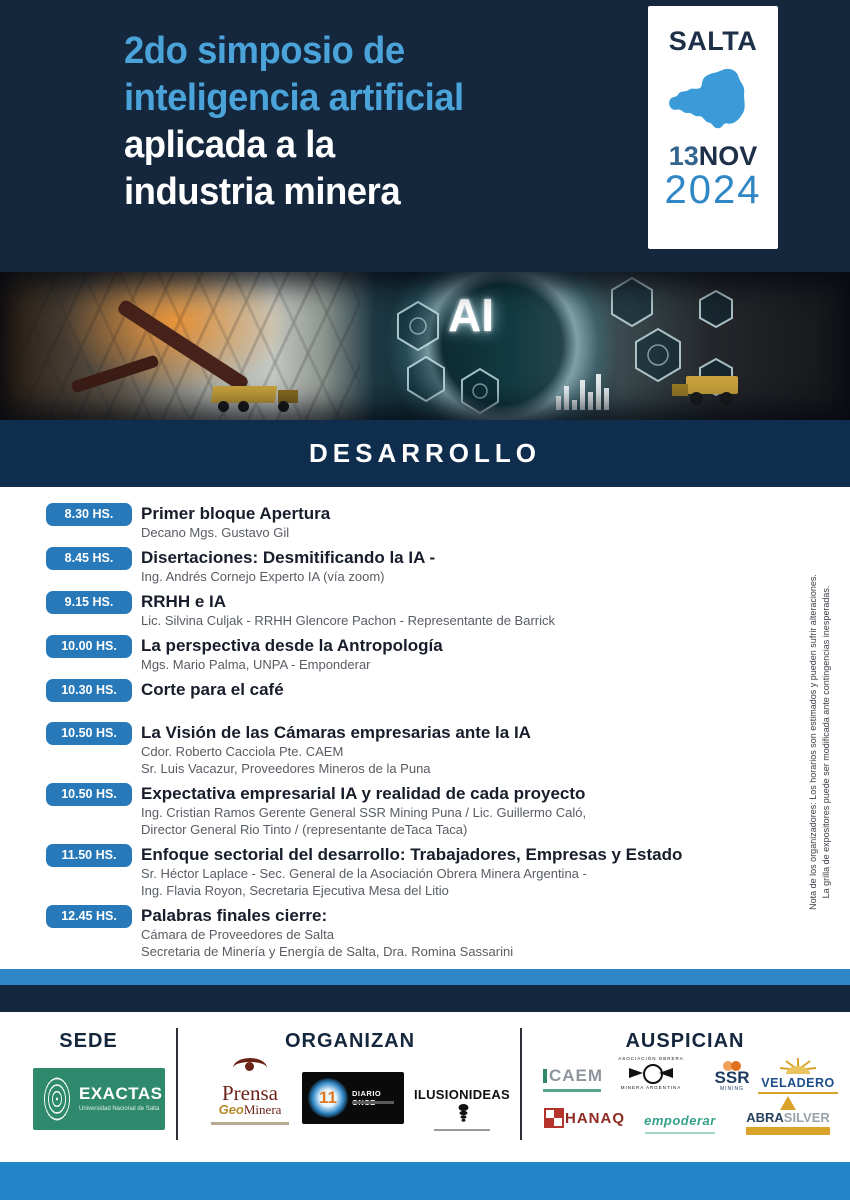  What do you see at coordinates (242, 751) in the screenshot?
I see `session-speakers: Cdor. Roberto Cacciola Pte. CAEM` at bounding box center [242, 751].